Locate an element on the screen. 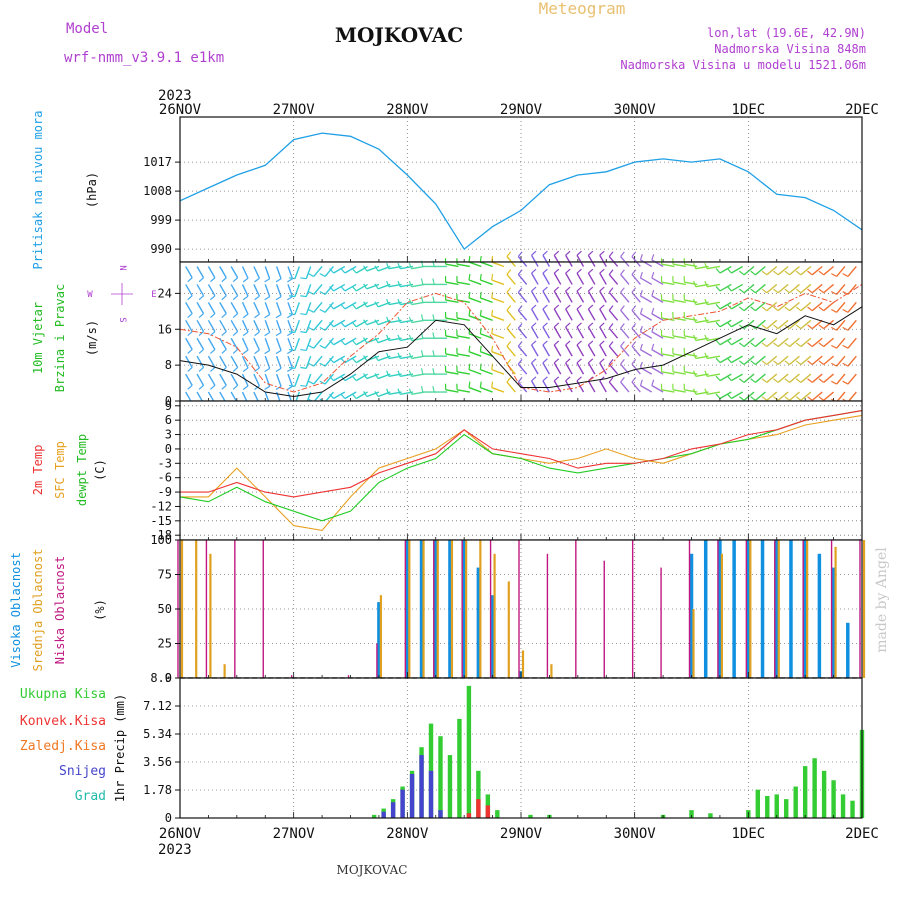  date-label-bottom: 2DEC is located at coordinates (862, 834).